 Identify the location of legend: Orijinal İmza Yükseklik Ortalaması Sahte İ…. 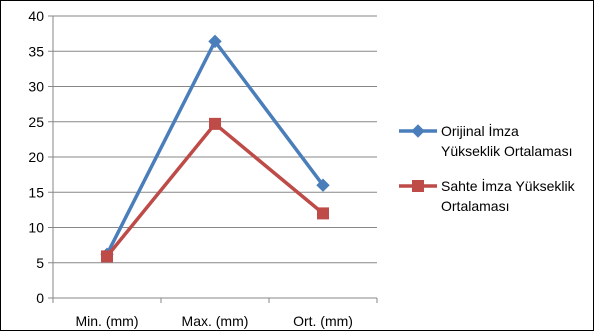
(487, 168).